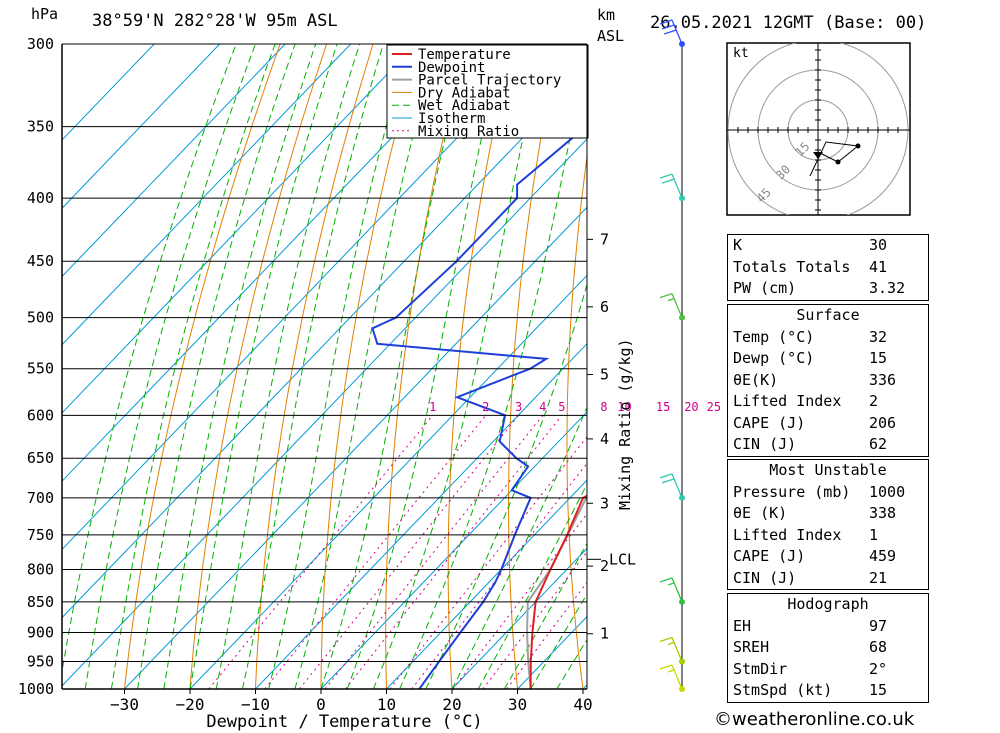 This screenshot has height=733, width=1000. What do you see at coordinates (561, 407) in the screenshot?
I see `mixing-ratio-label: 5` at bounding box center [561, 407].